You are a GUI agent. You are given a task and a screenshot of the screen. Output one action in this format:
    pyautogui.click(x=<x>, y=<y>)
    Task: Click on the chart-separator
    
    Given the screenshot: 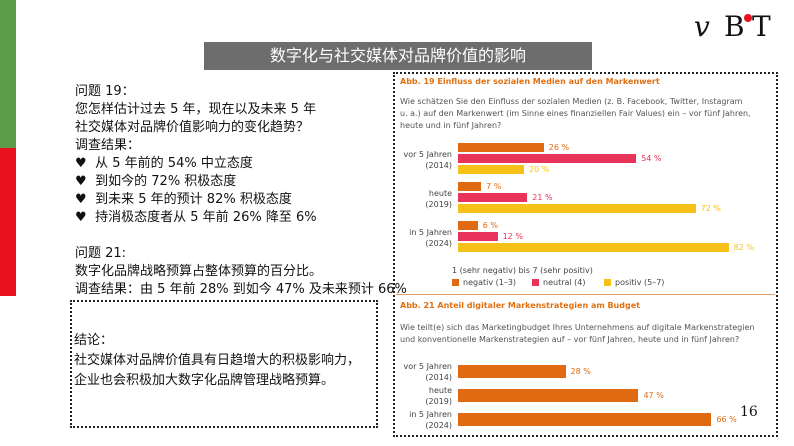 What is the action you would take?
    pyautogui.click(x=585, y=294)
    